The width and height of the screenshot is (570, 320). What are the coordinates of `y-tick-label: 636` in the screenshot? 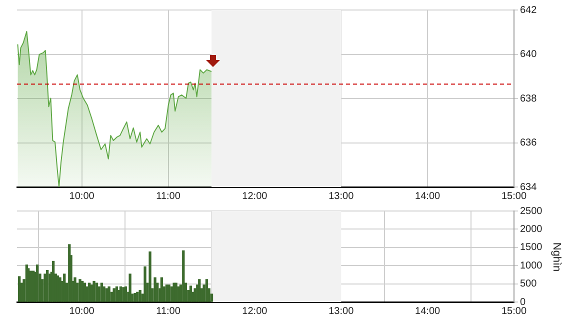 It's located at (529, 143).